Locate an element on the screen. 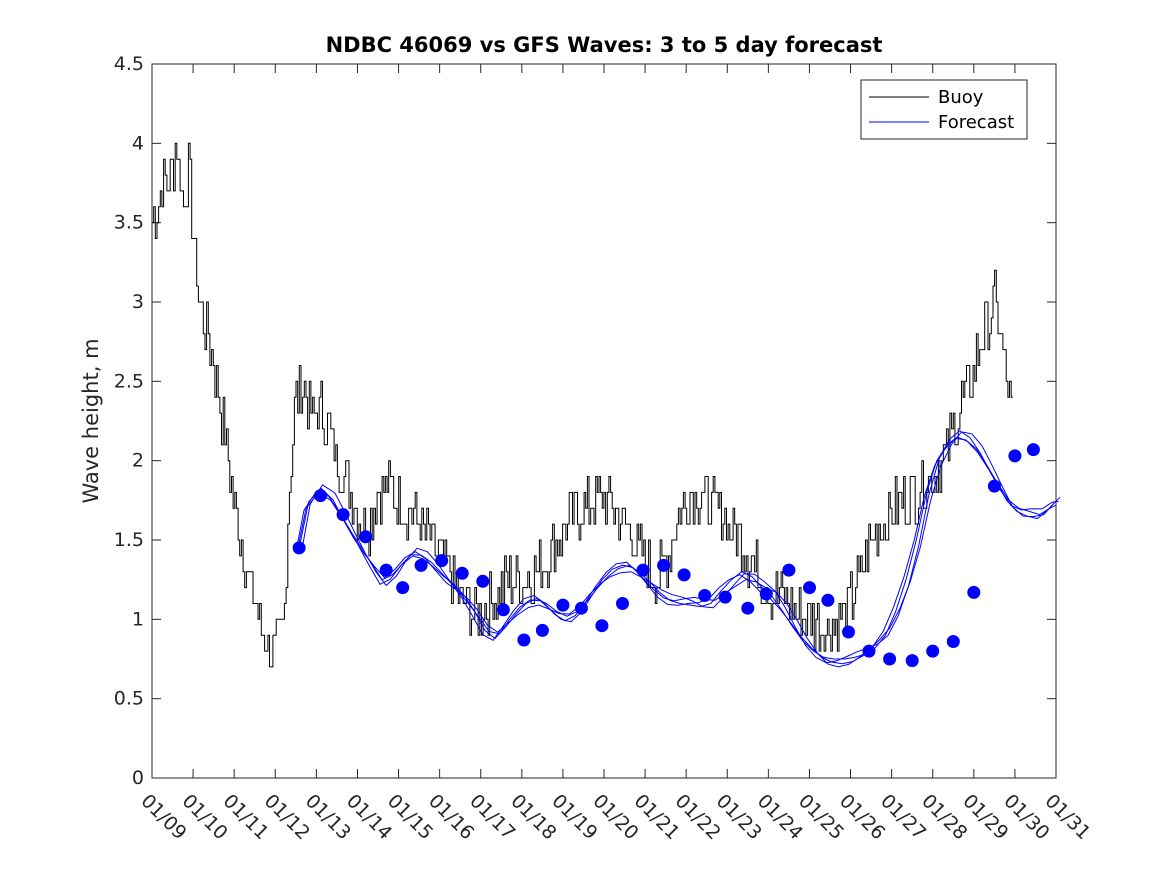 Image resolution: width=1167 pixels, height=875 pixels. y-tick-label: 0 is located at coordinates (138, 778).